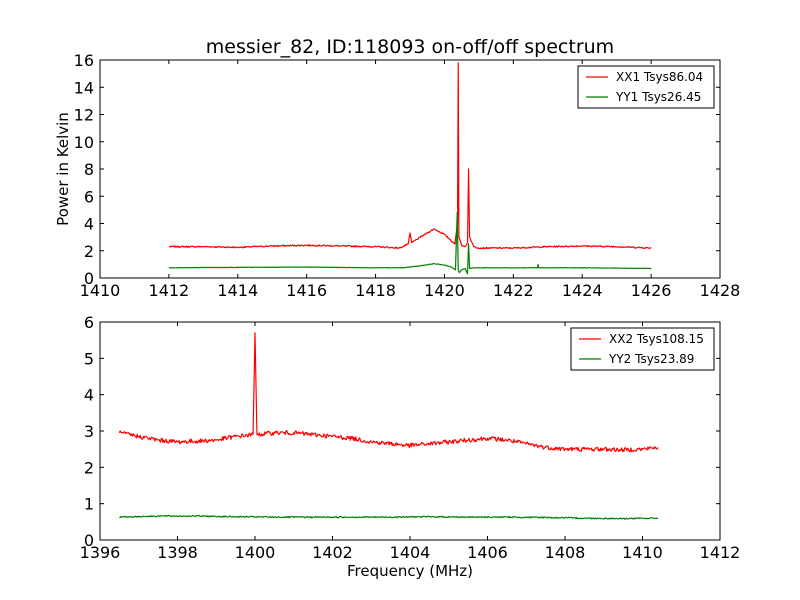 This screenshot has height=600, width=800. What do you see at coordinates (84, 115) in the screenshot?
I see `top-y-tick-label: 12` at bounding box center [84, 115].